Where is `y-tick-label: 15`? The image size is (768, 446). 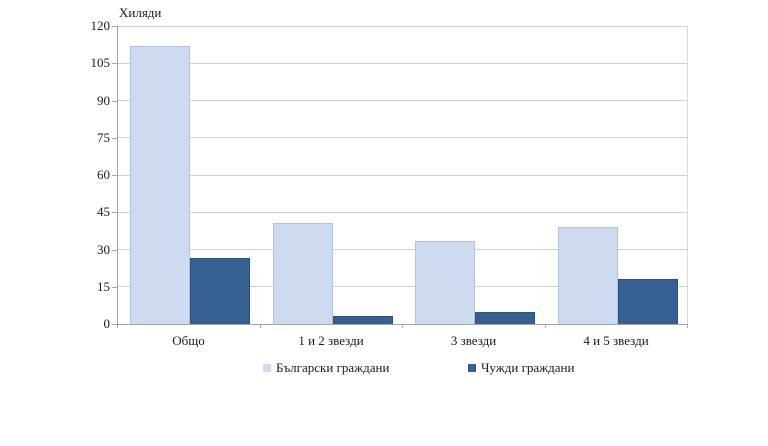 y-tick-label: 15 is located at coordinates (103, 286).